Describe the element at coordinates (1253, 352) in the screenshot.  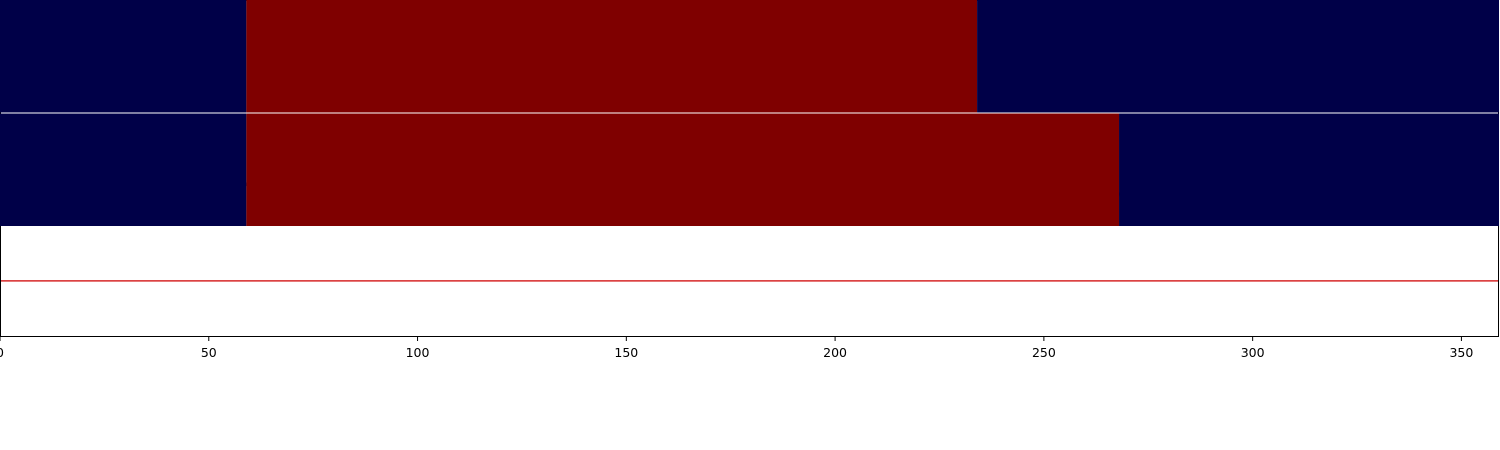
I see `x-tick-label: 300` at that location.